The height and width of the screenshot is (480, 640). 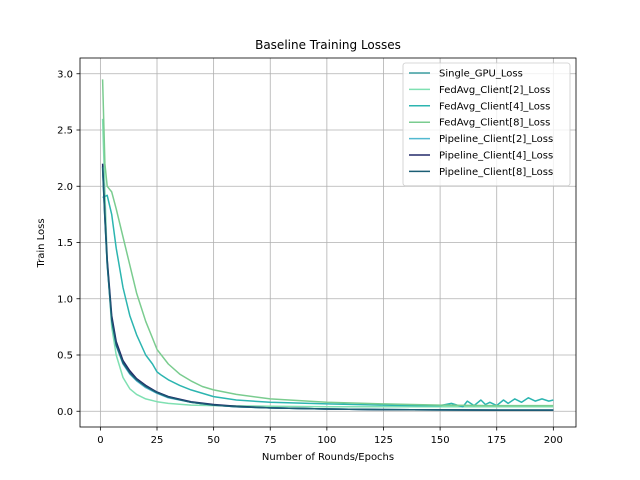 I want to click on y-tick-label: 3.0, so click(x=65, y=74).